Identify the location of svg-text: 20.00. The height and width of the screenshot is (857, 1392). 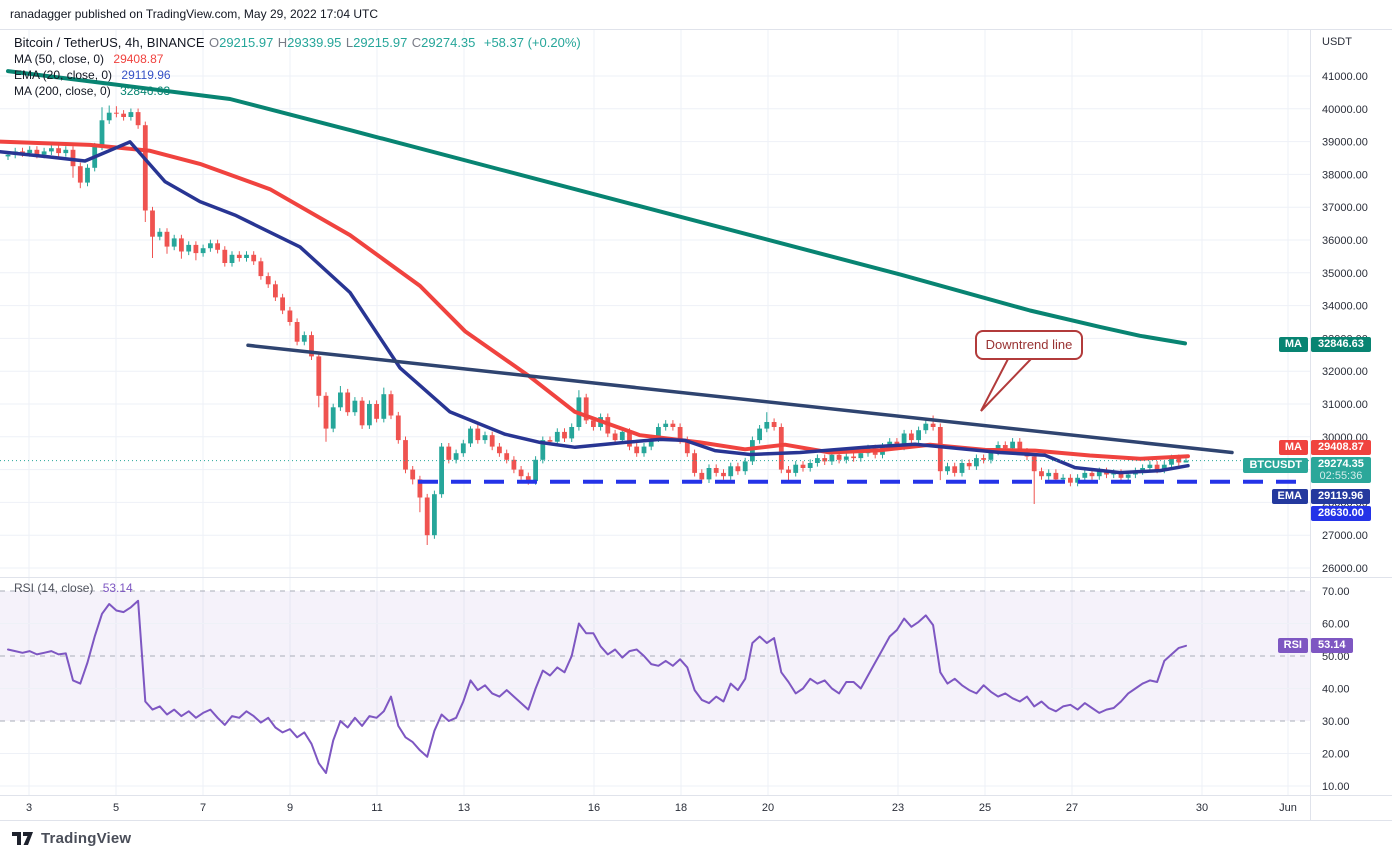
(1336, 755).